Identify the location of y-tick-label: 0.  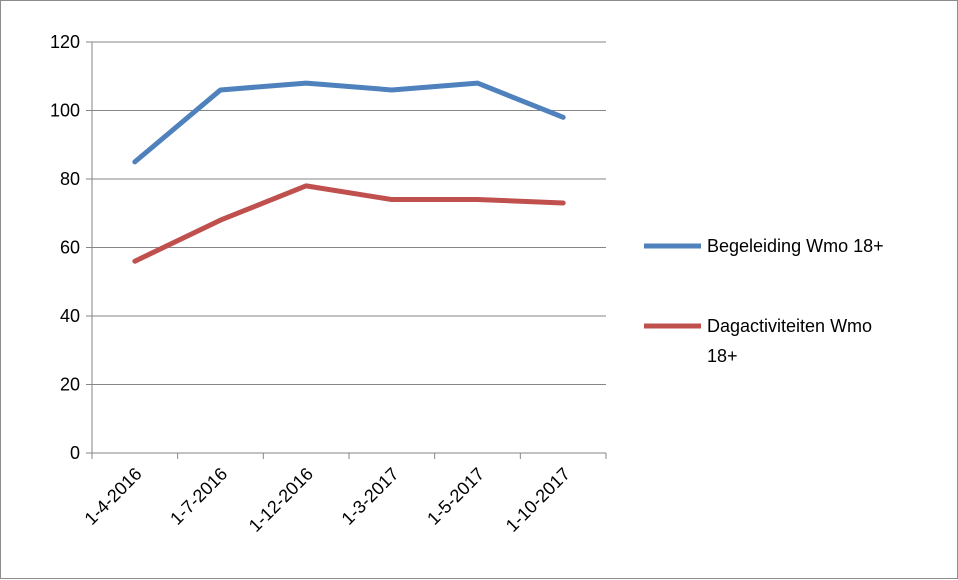
(75, 453).